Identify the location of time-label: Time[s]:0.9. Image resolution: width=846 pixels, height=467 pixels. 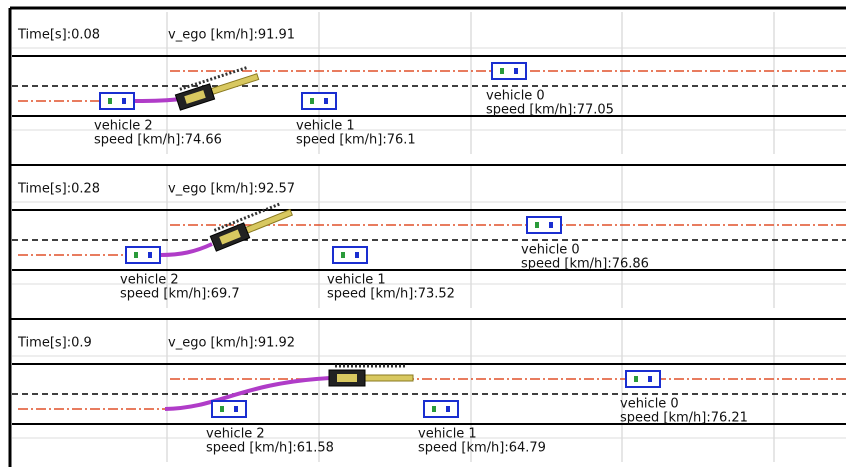
(54, 343).